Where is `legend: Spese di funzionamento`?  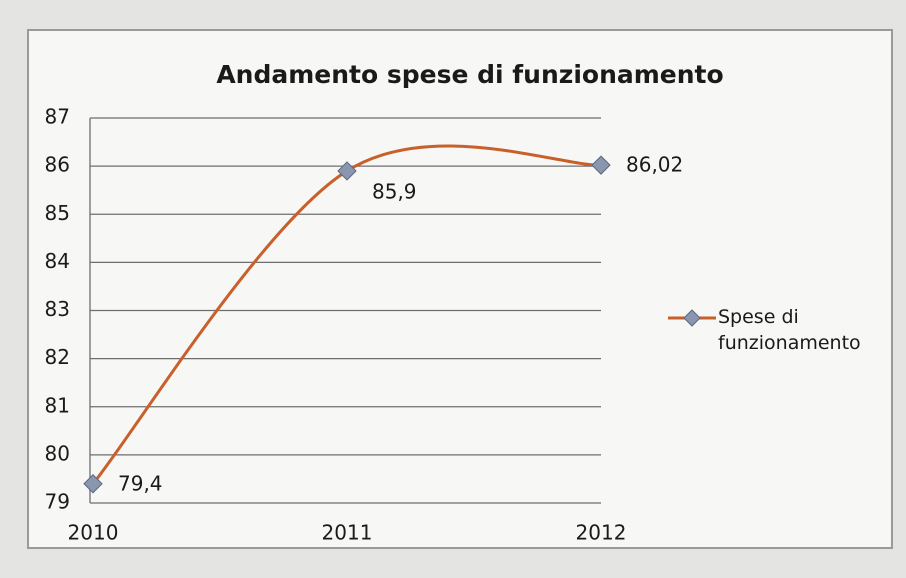 legend: Spese di funzionamento is located at coordinates (789, 330).